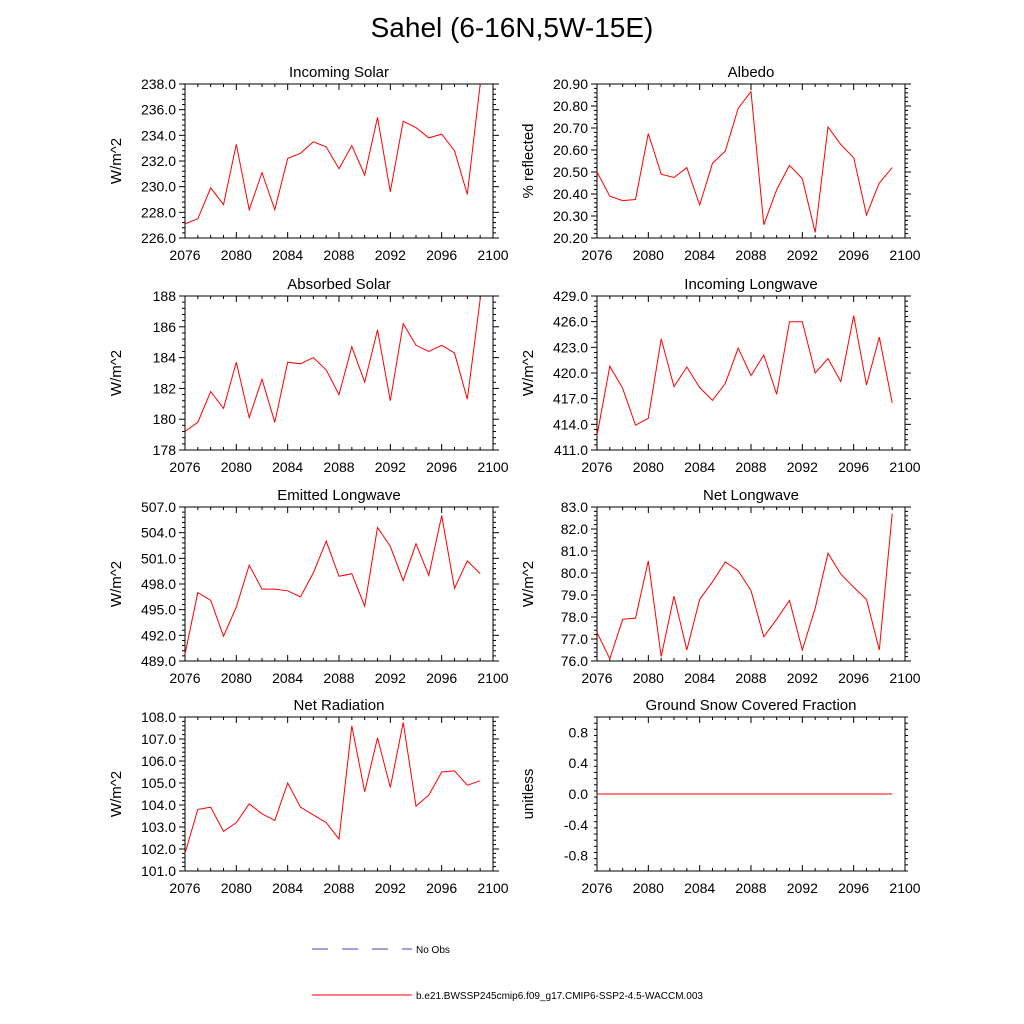 The height and width of the screenshot is (1024, 1024). Describe the element at coordinates (287, 255) in the screenshot. I see `x-tick-label: 2084` at that location.